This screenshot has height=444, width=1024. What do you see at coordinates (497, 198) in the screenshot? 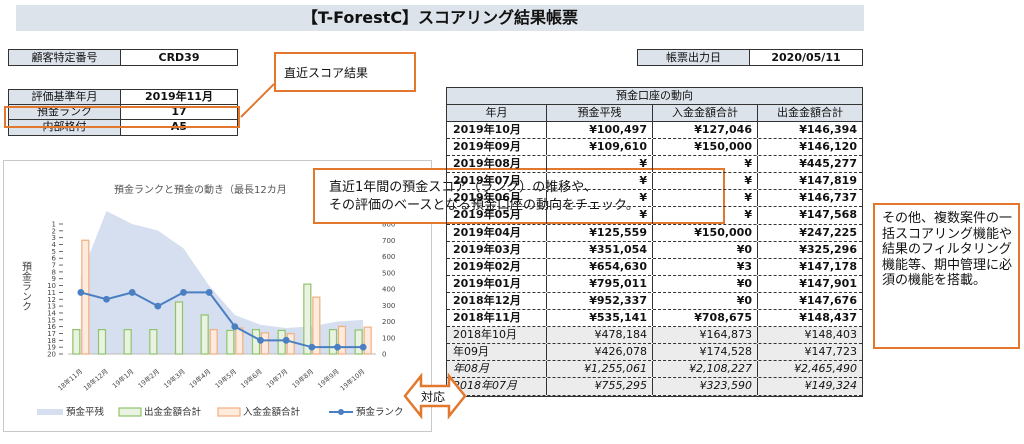
I see `table-cell: 2019年06月` at bounding box center [497, 198].